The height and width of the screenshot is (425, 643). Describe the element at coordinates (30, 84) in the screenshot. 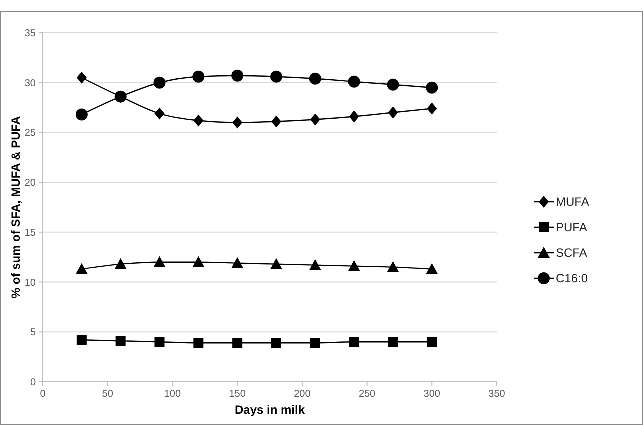

I see `y-tick-label: 30` at that location.